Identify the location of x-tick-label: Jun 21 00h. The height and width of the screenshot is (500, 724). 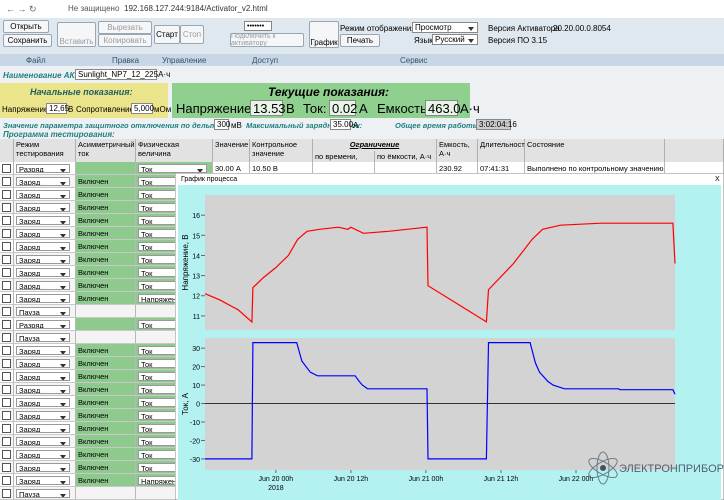
(426, 479).